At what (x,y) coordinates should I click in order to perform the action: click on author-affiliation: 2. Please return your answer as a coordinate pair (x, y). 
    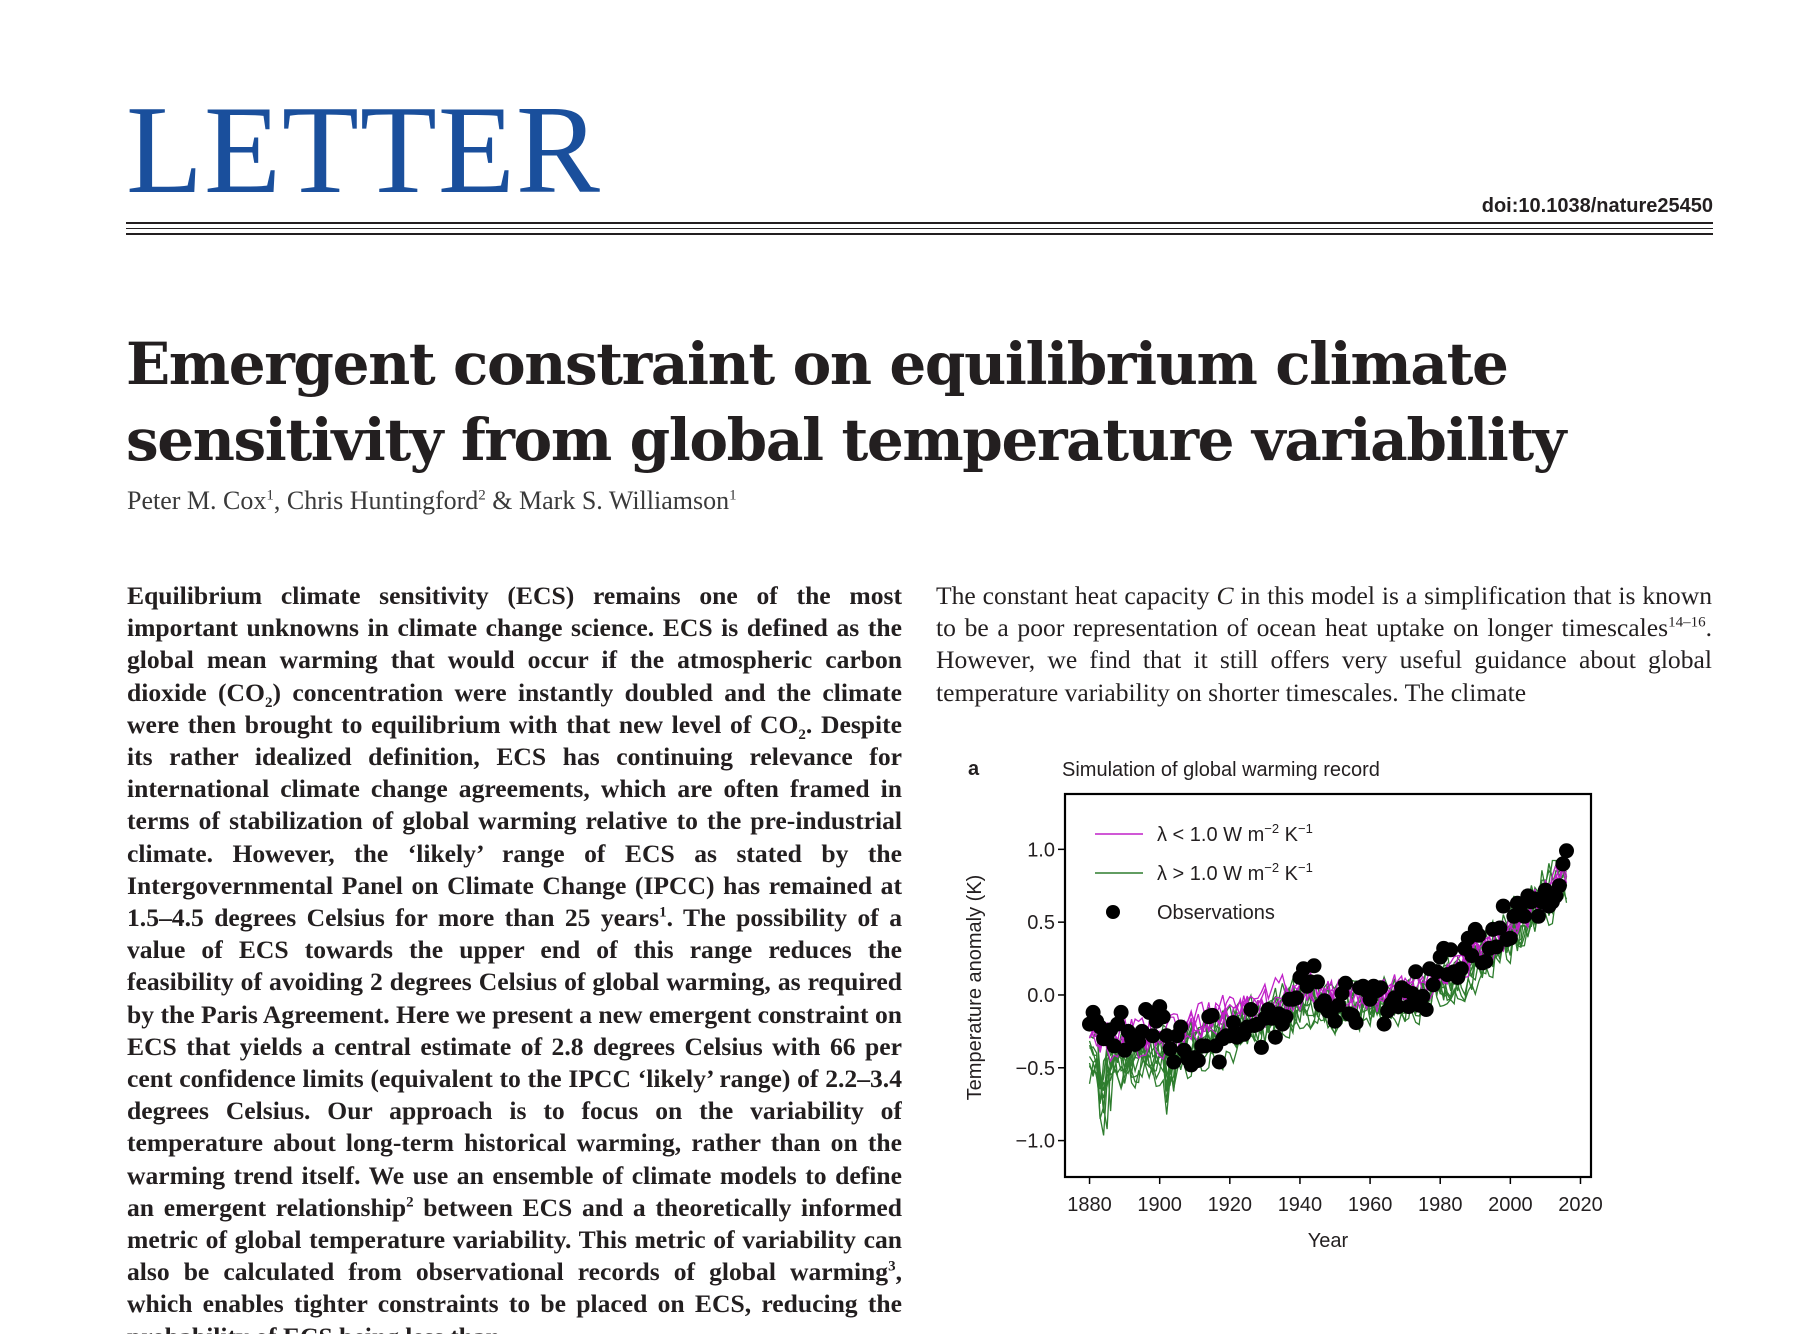
    Looking at the image, I should click on (482, 495).